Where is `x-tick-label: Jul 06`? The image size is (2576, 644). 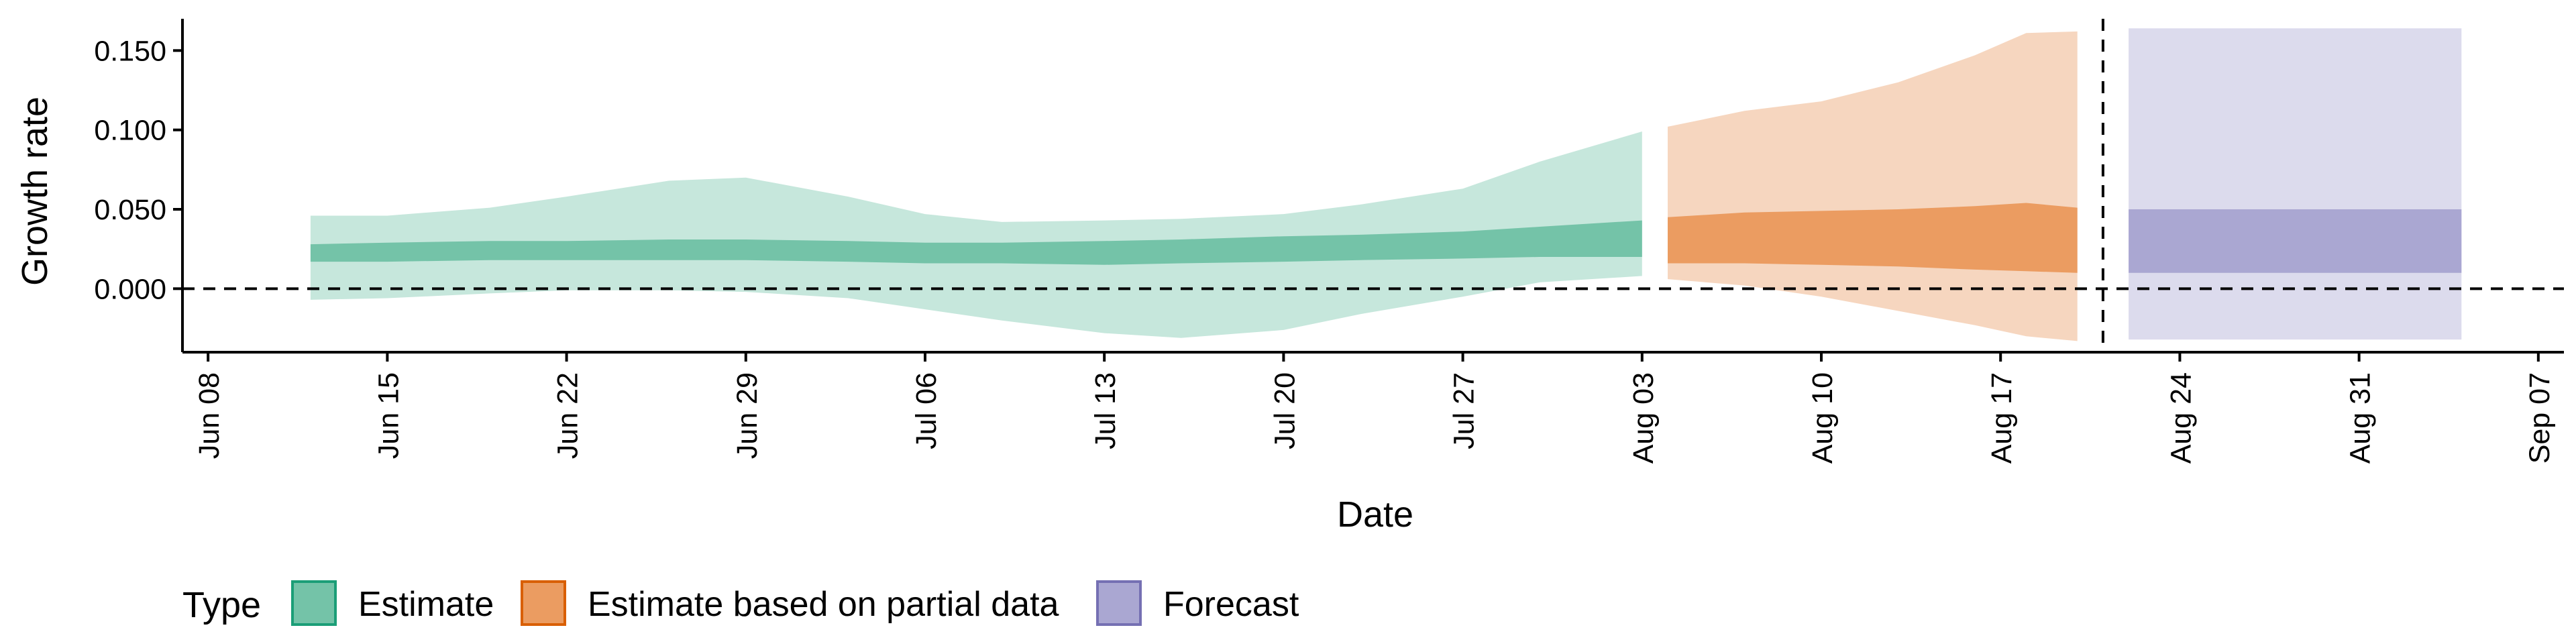
x-tick-label: Jul 06 is located at coordinates (926, 410).